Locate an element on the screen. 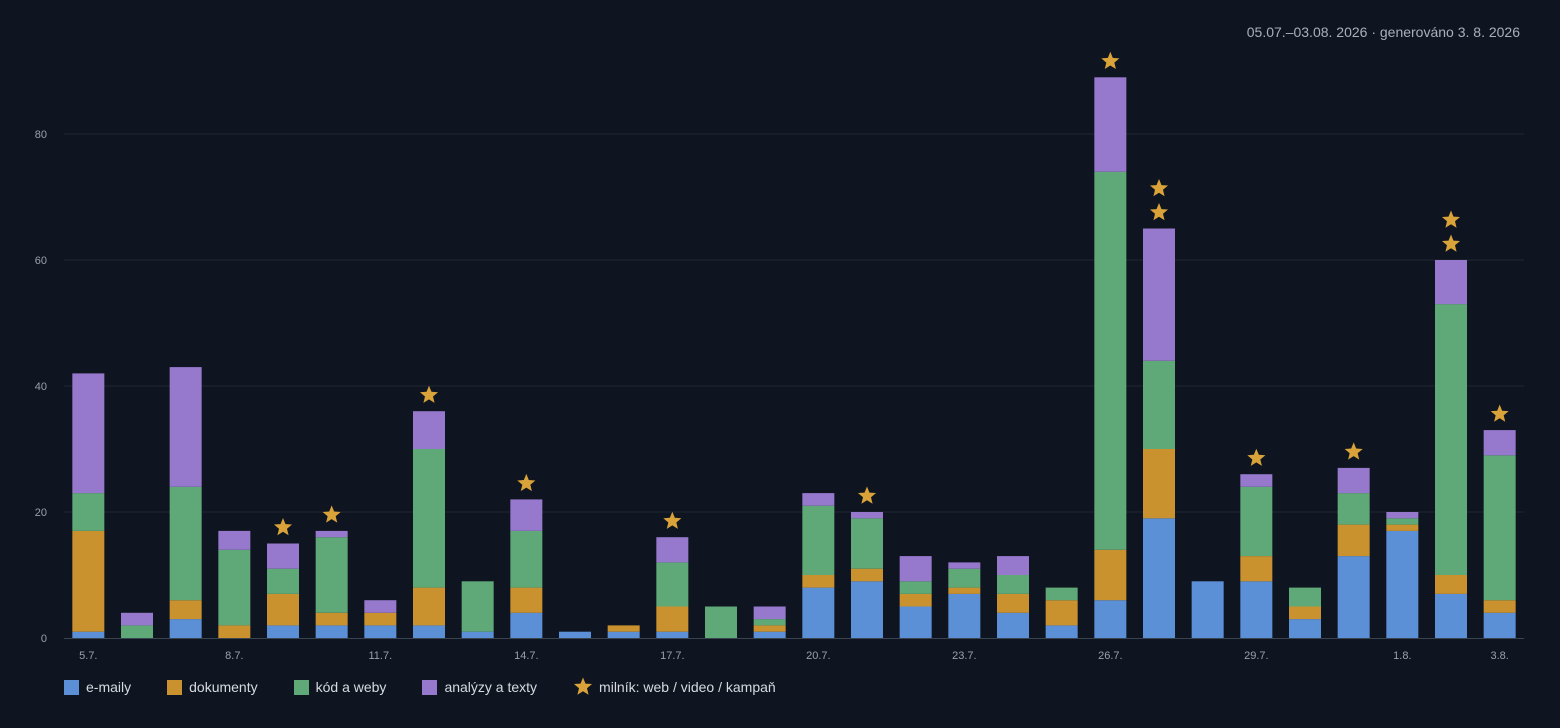 Image resolution: width=1560 pixels, height=728 pixels. legend-item-emails: e-maily is located at coordinates (97, 687).